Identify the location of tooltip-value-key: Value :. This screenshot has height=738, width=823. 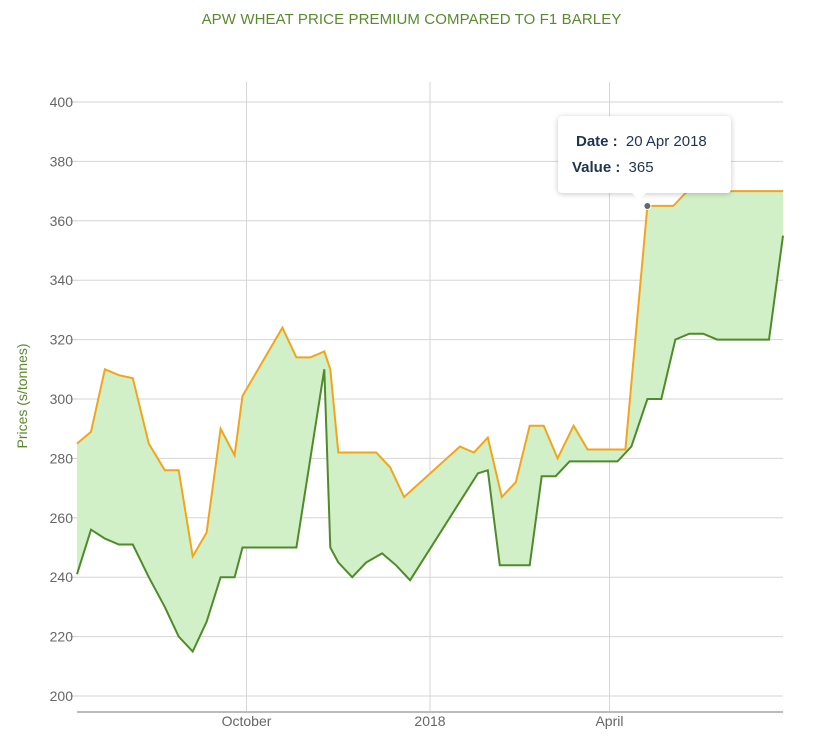
(596, 167).